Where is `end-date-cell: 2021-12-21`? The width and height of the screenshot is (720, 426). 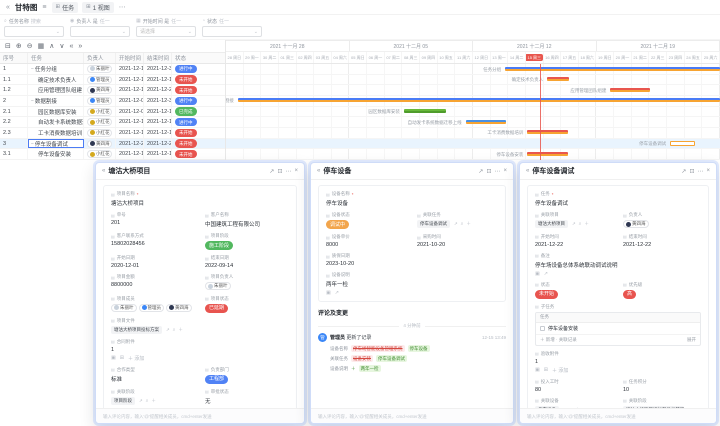
end-date-cell: 2021-12-21 is located at coordinates (158, 90).